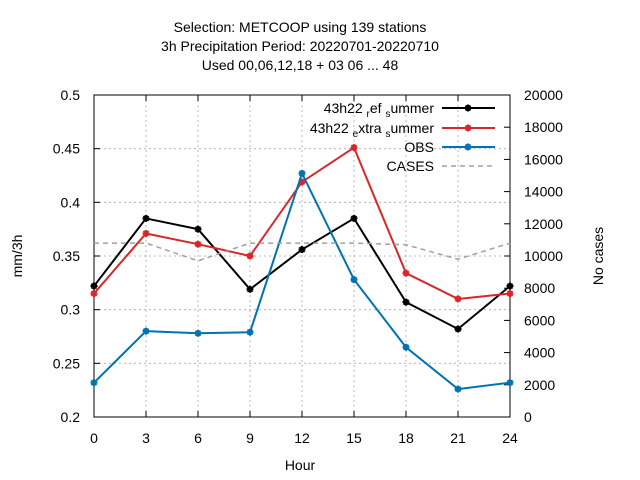 The width and height of the screenshot is (640, 480). Describe the element at coordinates (458, 438) in the screenshot. I see `x-tick-label: 21` at that location.